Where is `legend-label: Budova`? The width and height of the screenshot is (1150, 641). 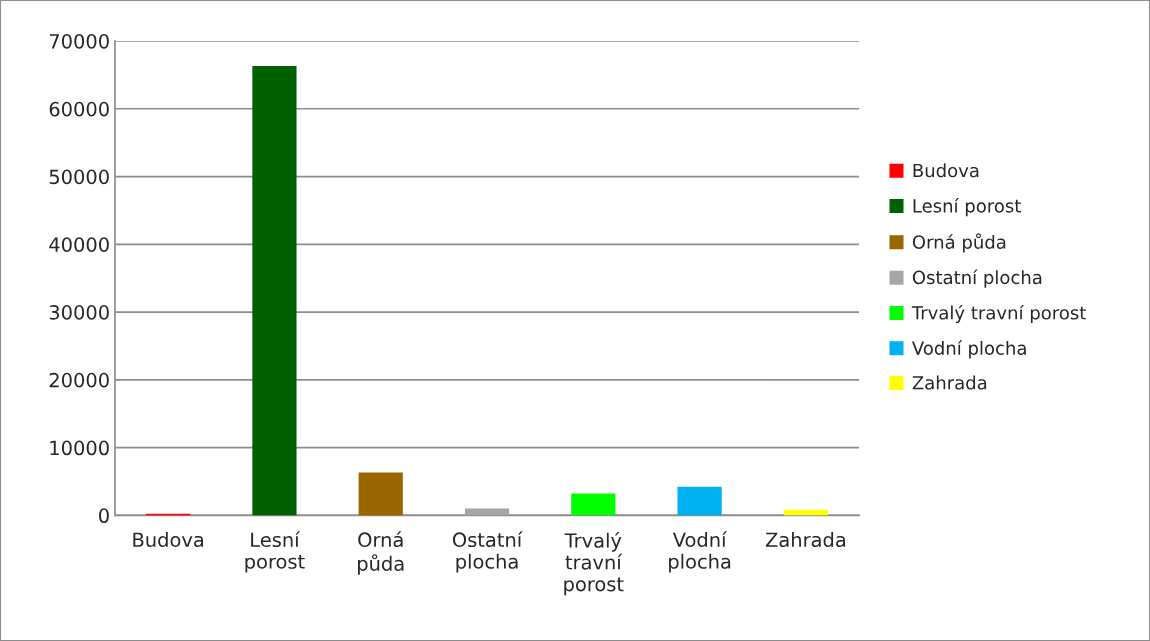 legend-label: Budova is located at coordinates (946, 170).